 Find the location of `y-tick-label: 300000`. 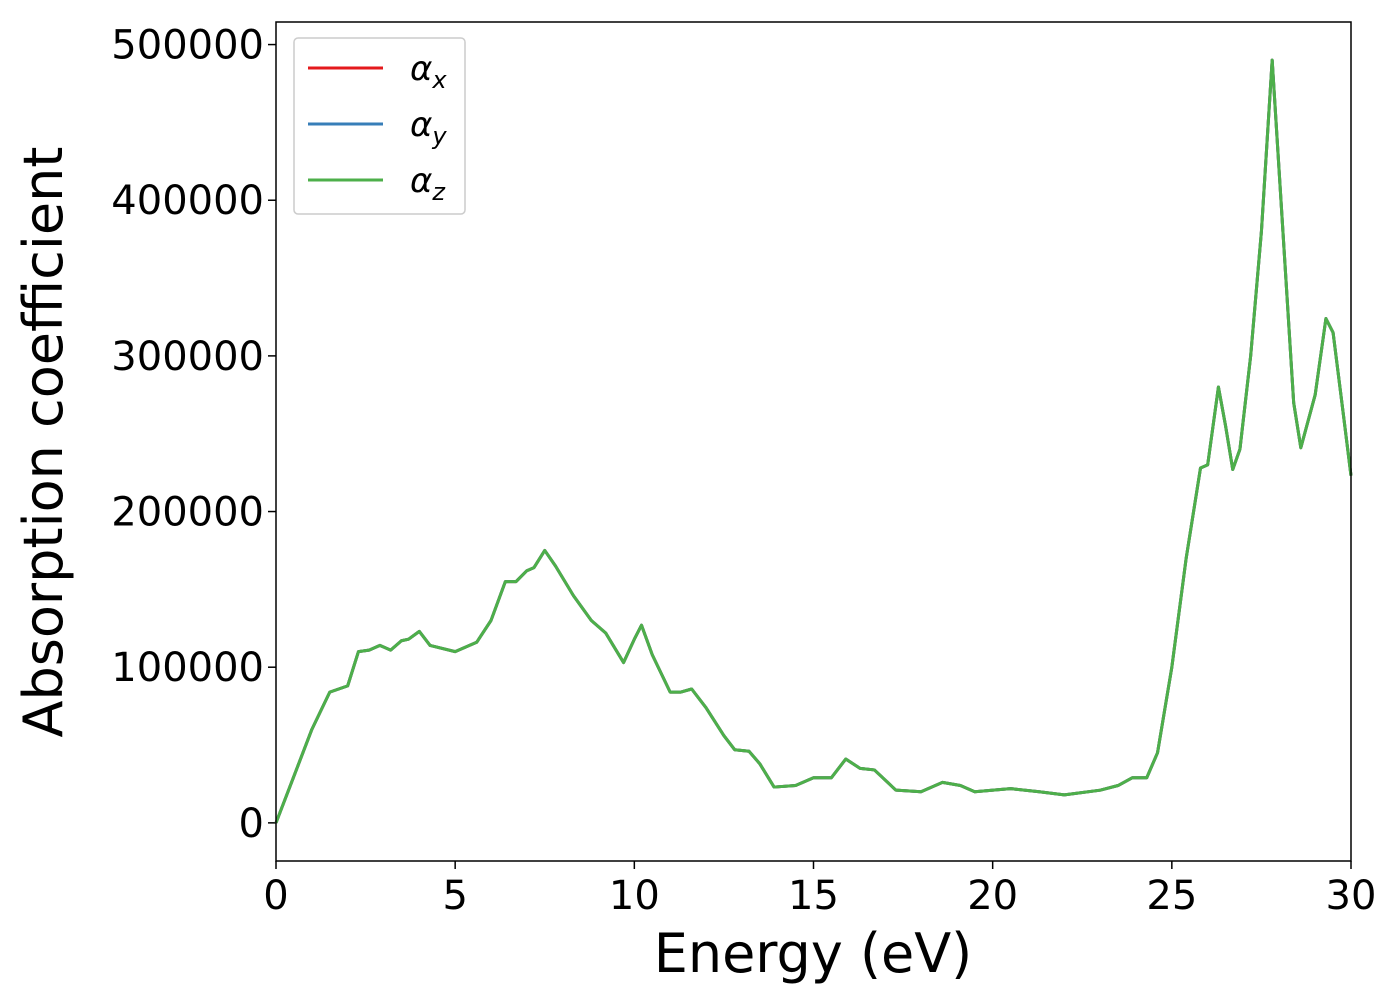

y-tick-label: 300000 is located at coordinates (187, 357).